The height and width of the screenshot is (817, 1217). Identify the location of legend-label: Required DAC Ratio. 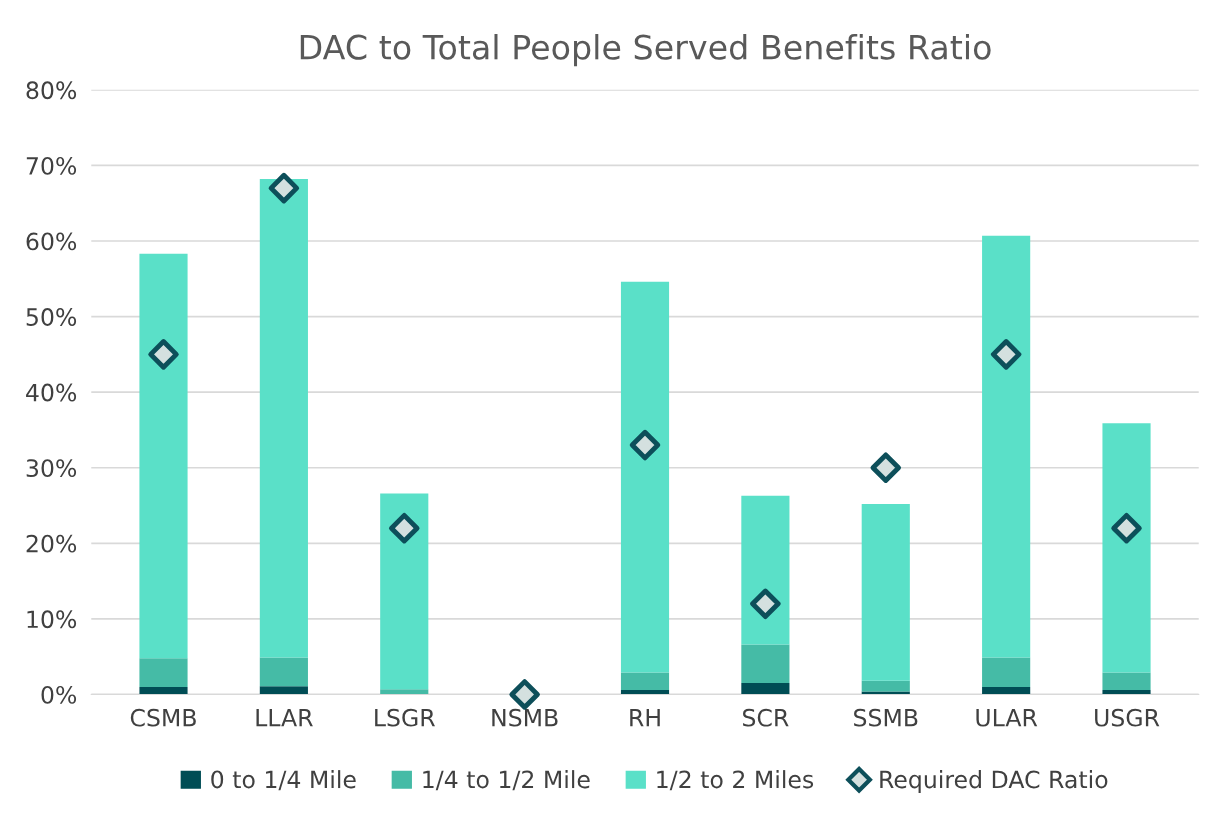
(994, 781).